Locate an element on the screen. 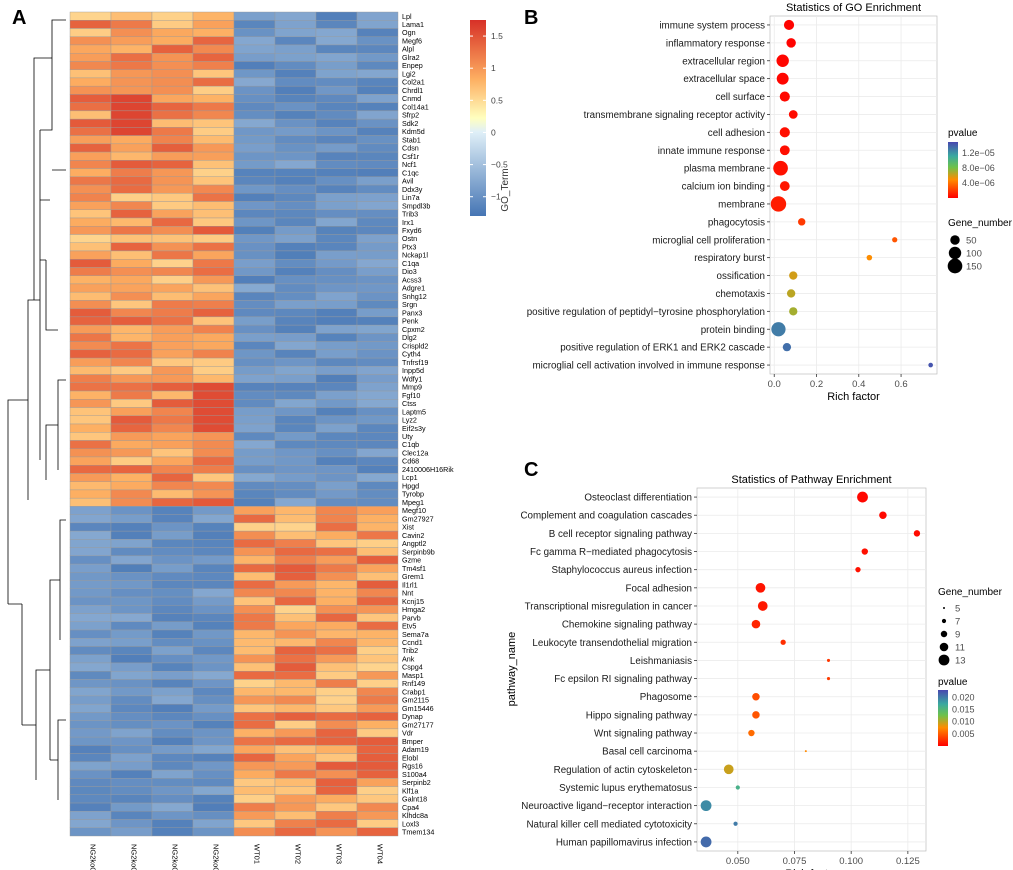 This screenshot has height=870, width=1013. y-tick-label: Phagosome is located at coordinates (666, 697).